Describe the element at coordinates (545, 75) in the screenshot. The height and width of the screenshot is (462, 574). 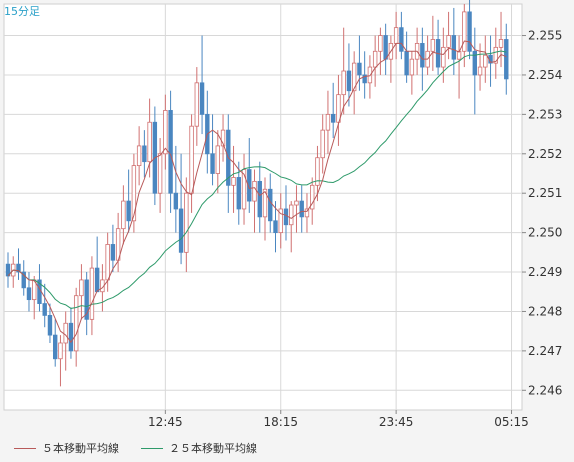
I see `y-tick-label: 2.254` at that location.